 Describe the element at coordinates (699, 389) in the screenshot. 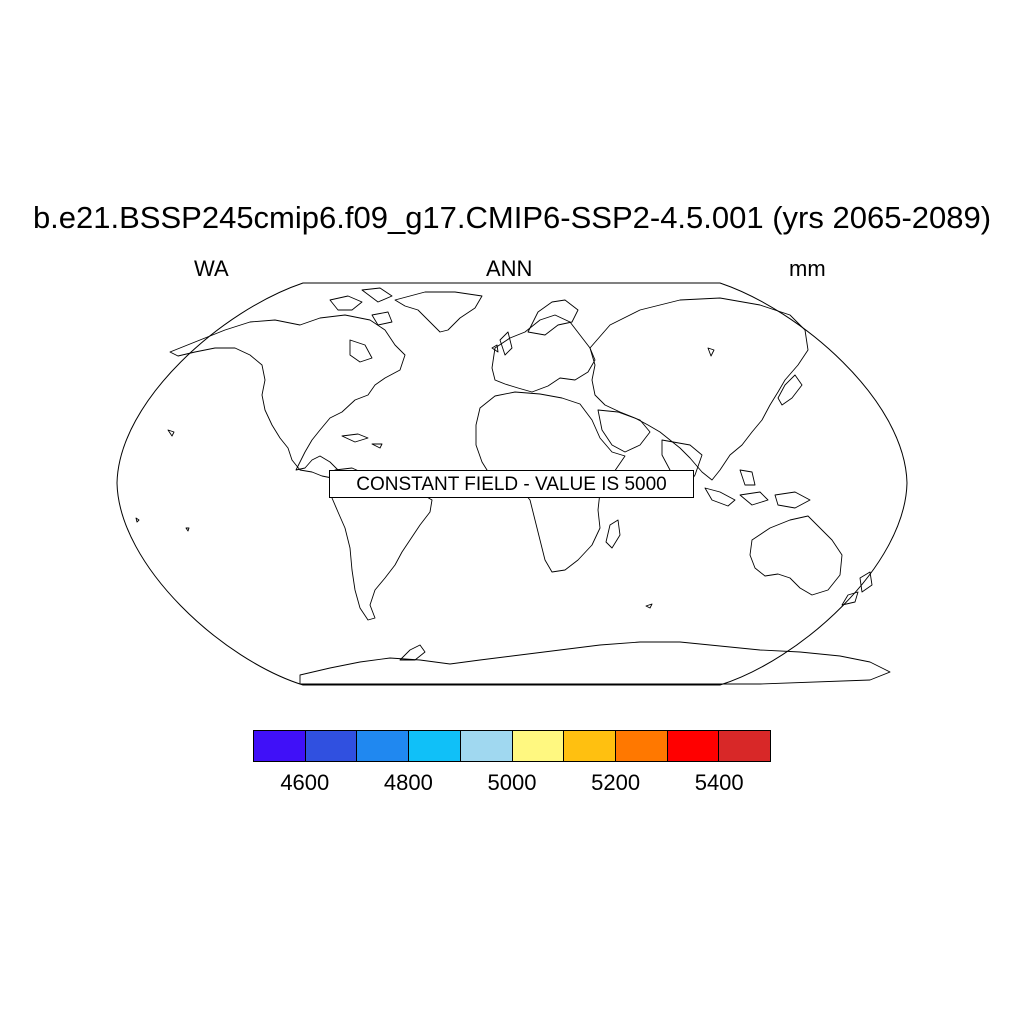

I see `coastline-asia` at that location.